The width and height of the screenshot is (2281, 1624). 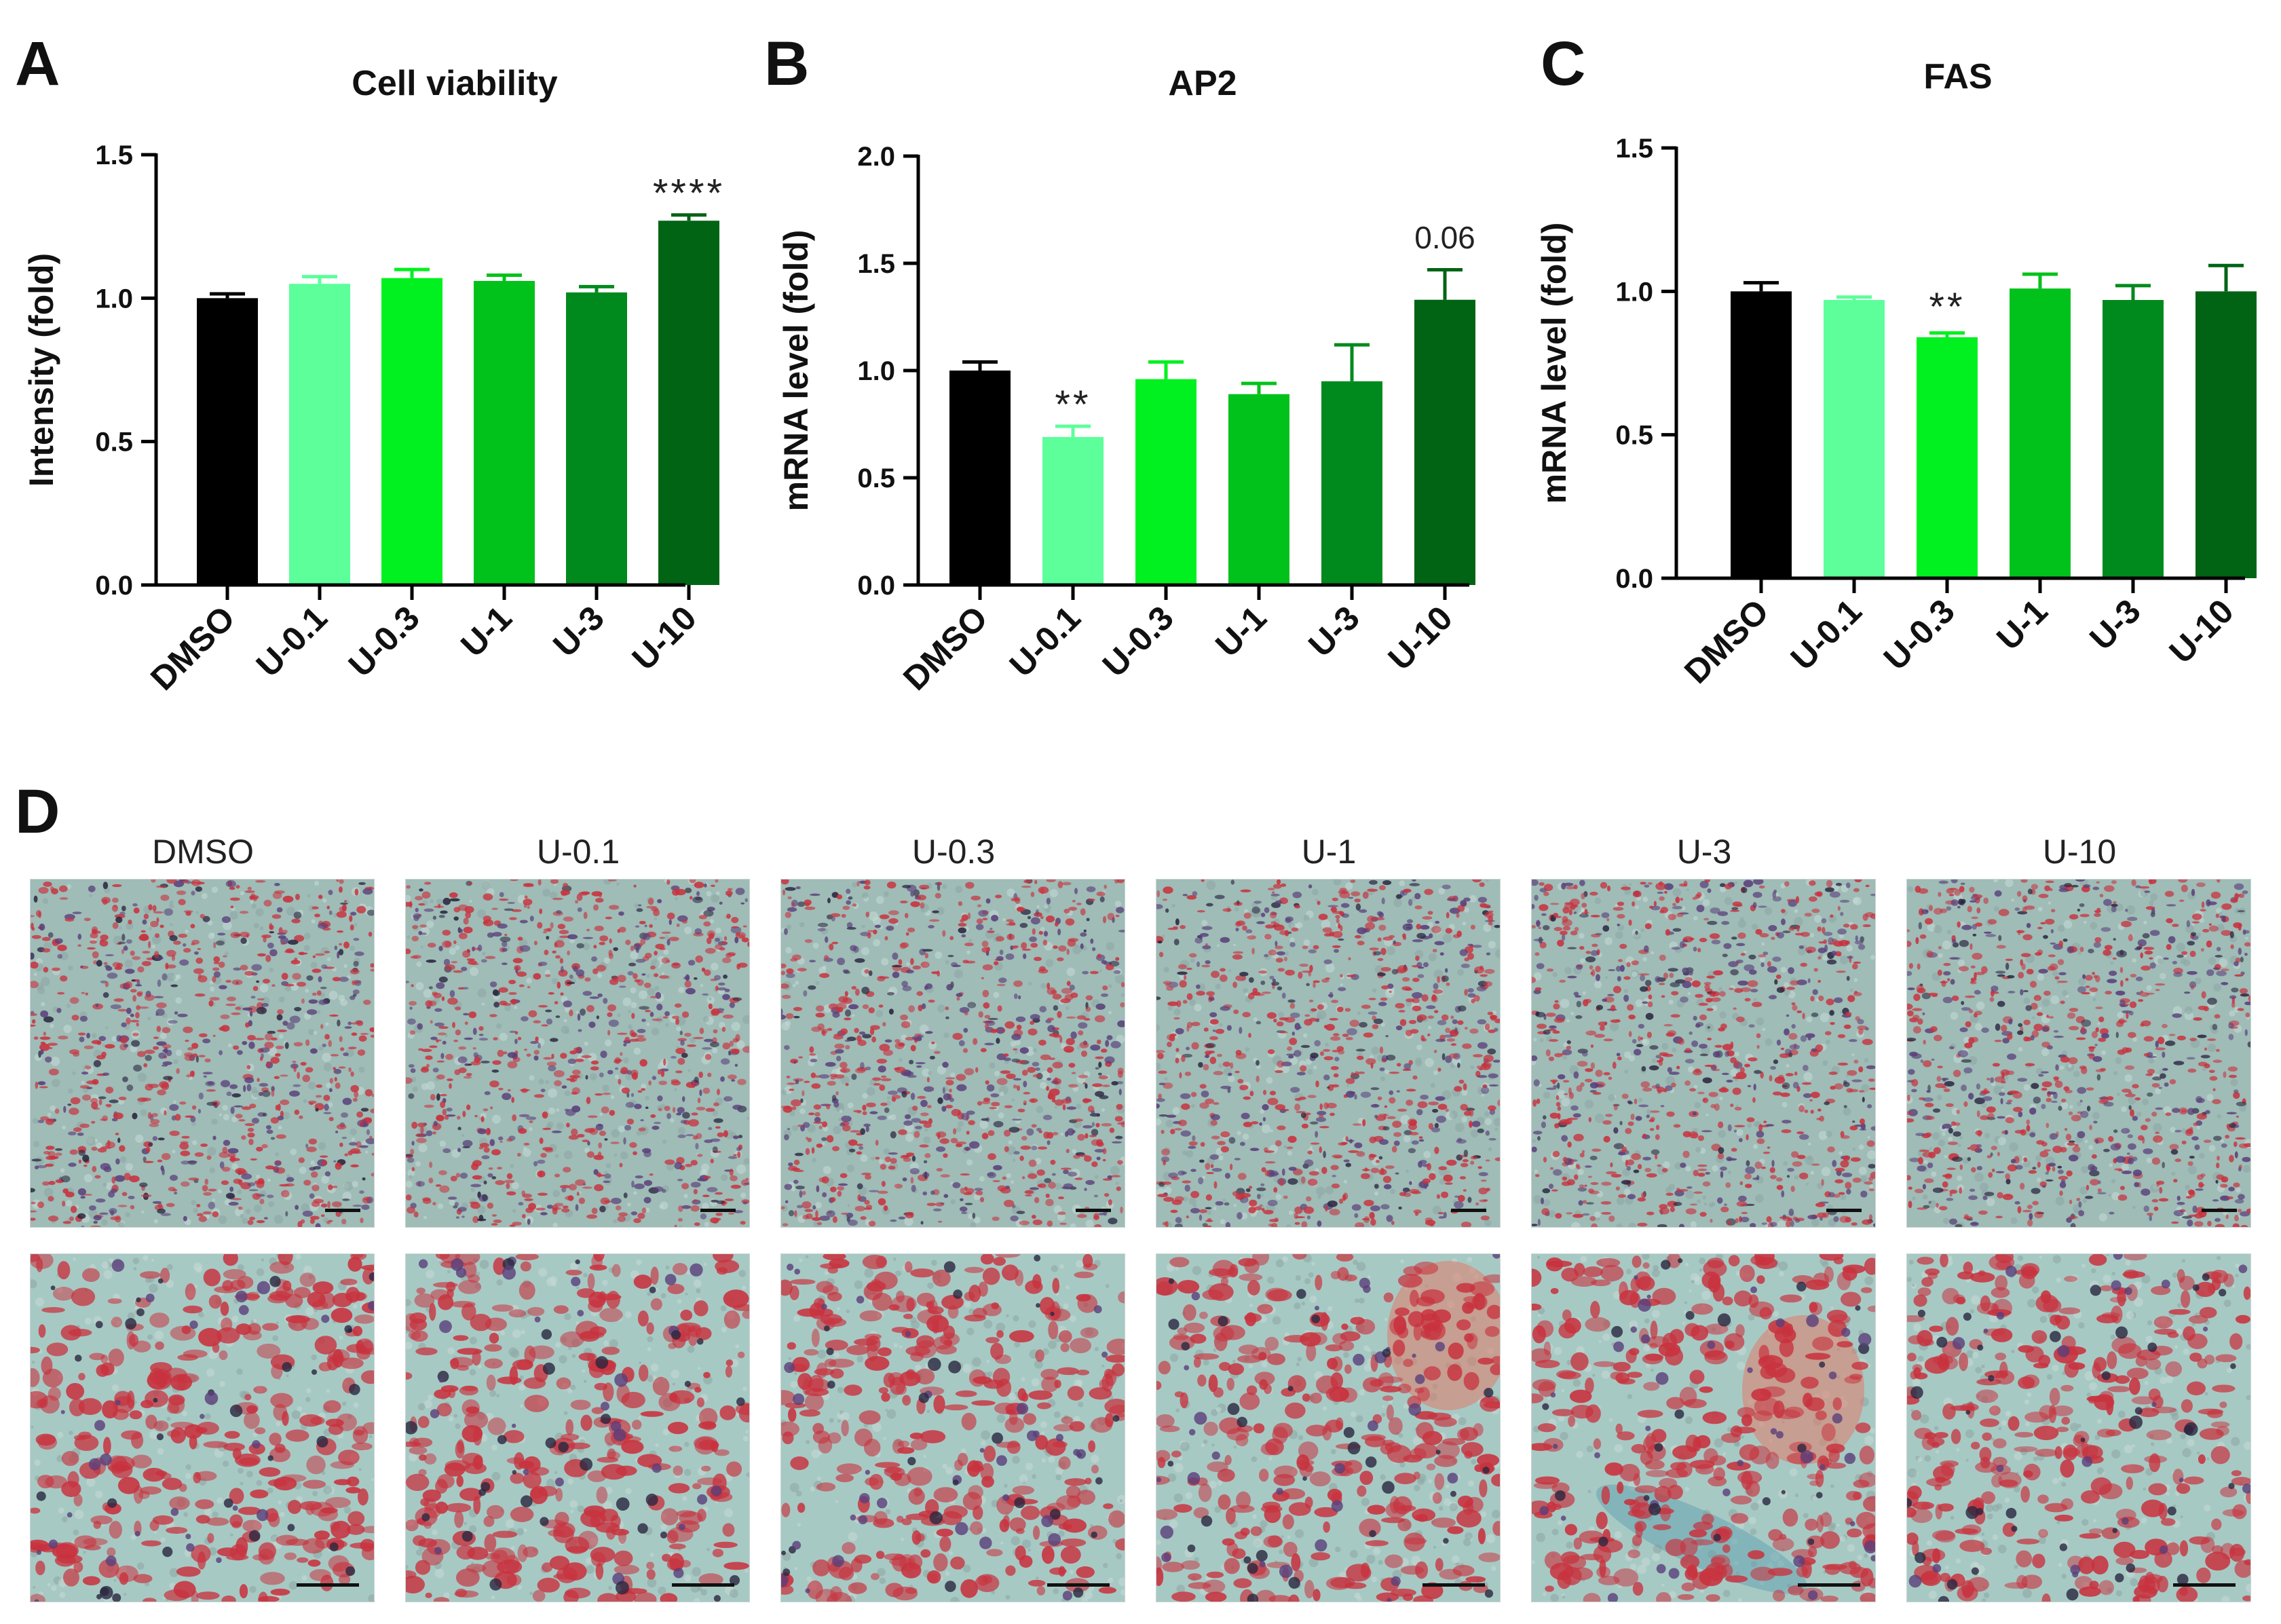 What do you see at coordinates (1563, 63) in the screenshot?
I see `panel-label-c: C` at bounding box center [1563, 63].